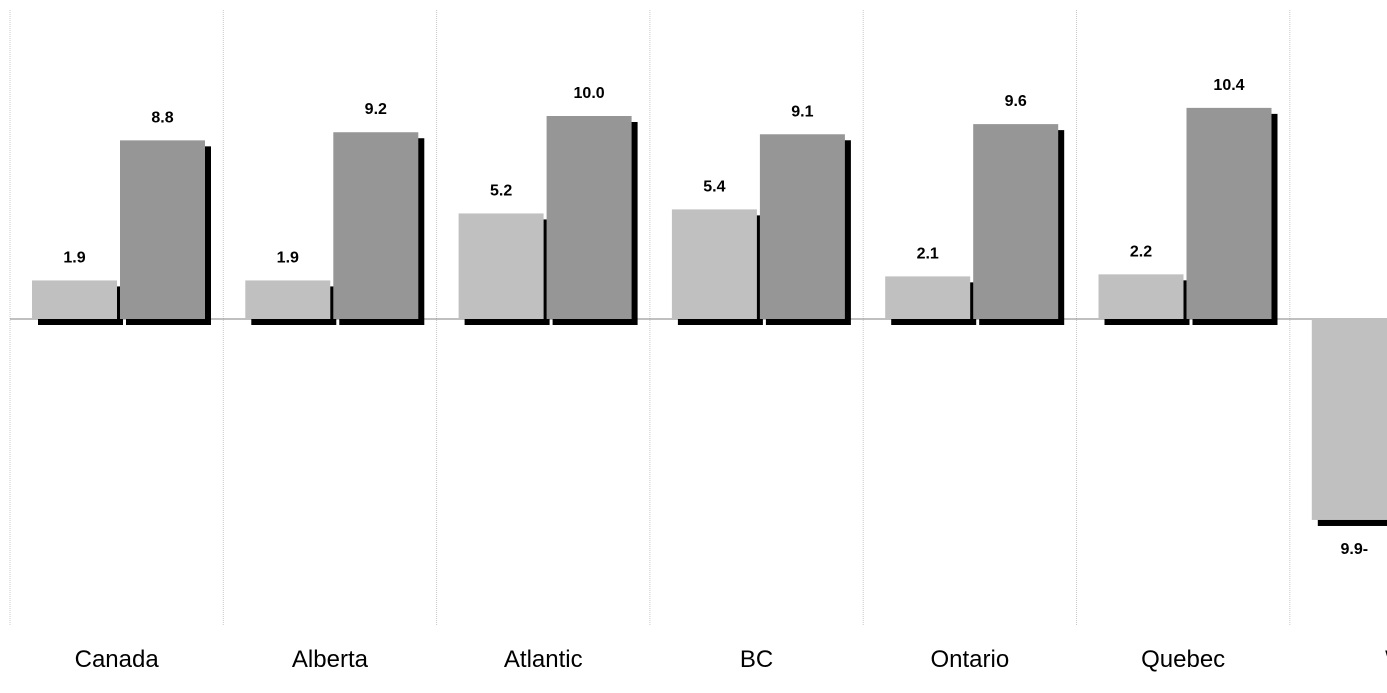 The width and height of the screenshot is (1387, 693). Describe the element at coordinates (802, 111) in the screenshot. I see `data-label: 9.1` at that location.